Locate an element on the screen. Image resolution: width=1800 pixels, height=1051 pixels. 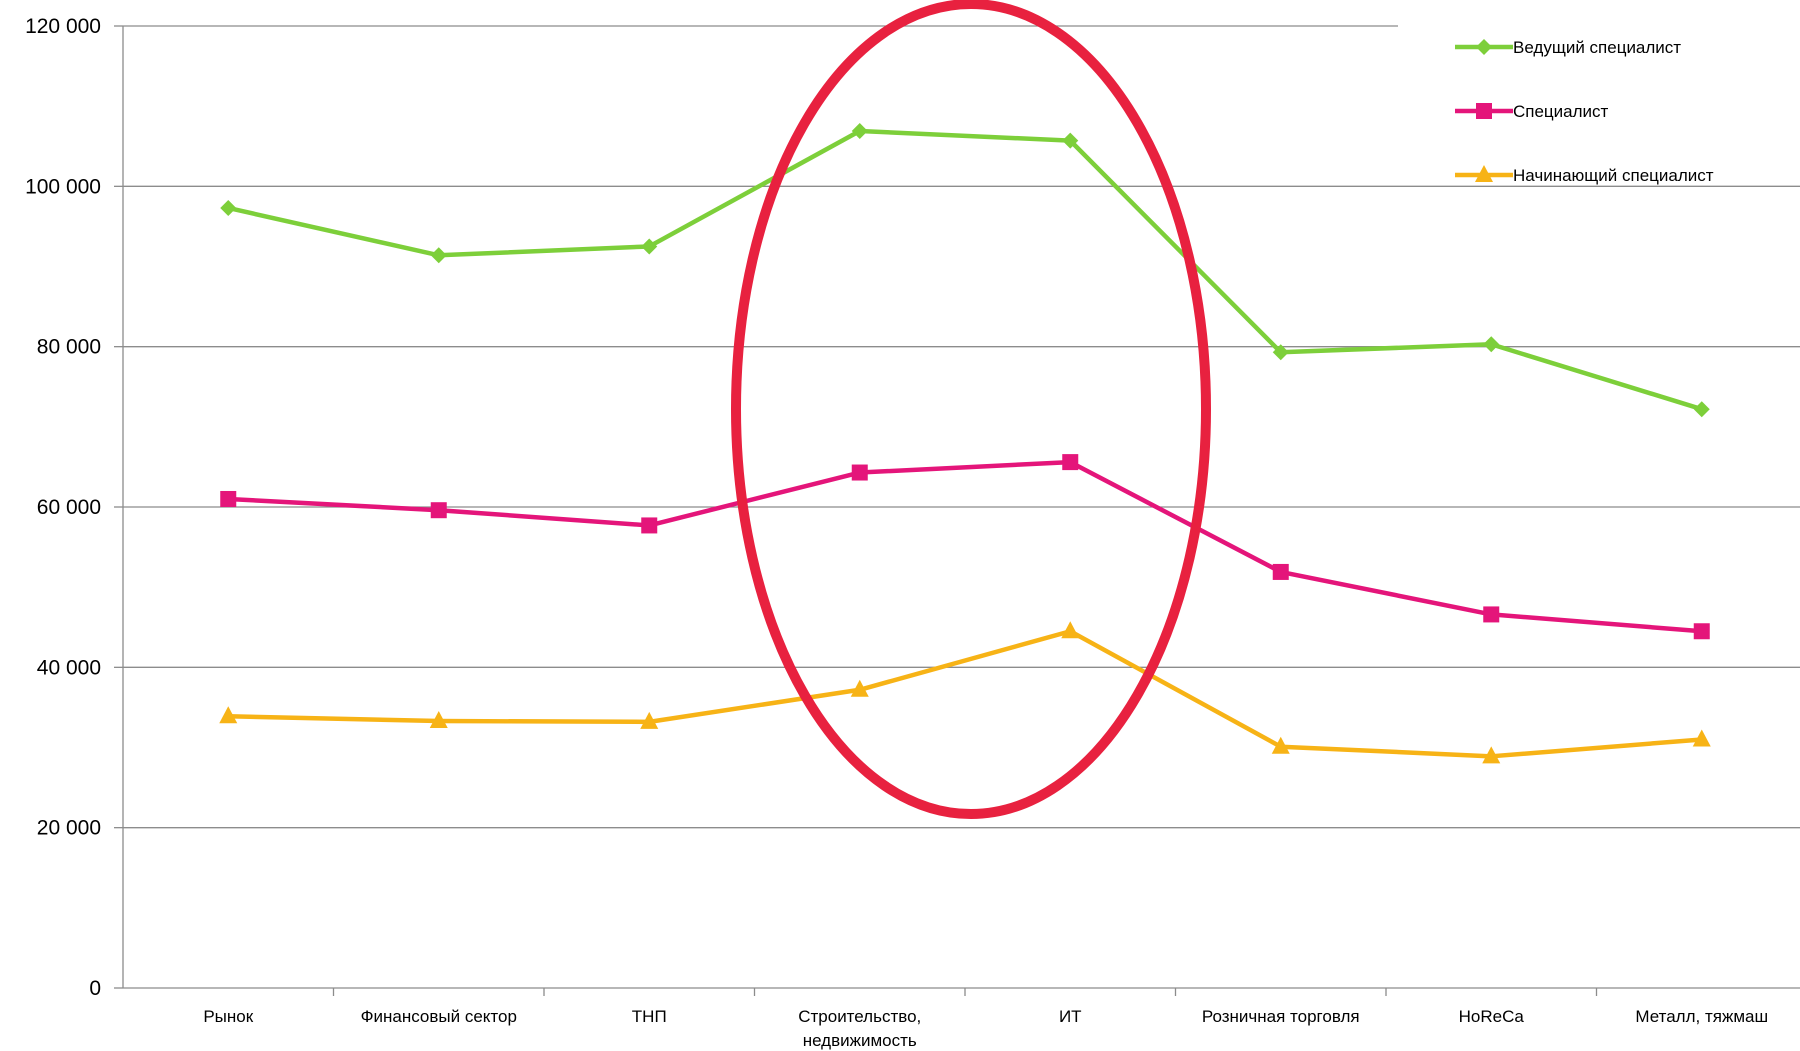
y-tick-label: 120 000 is located at coordinates (63, 26).